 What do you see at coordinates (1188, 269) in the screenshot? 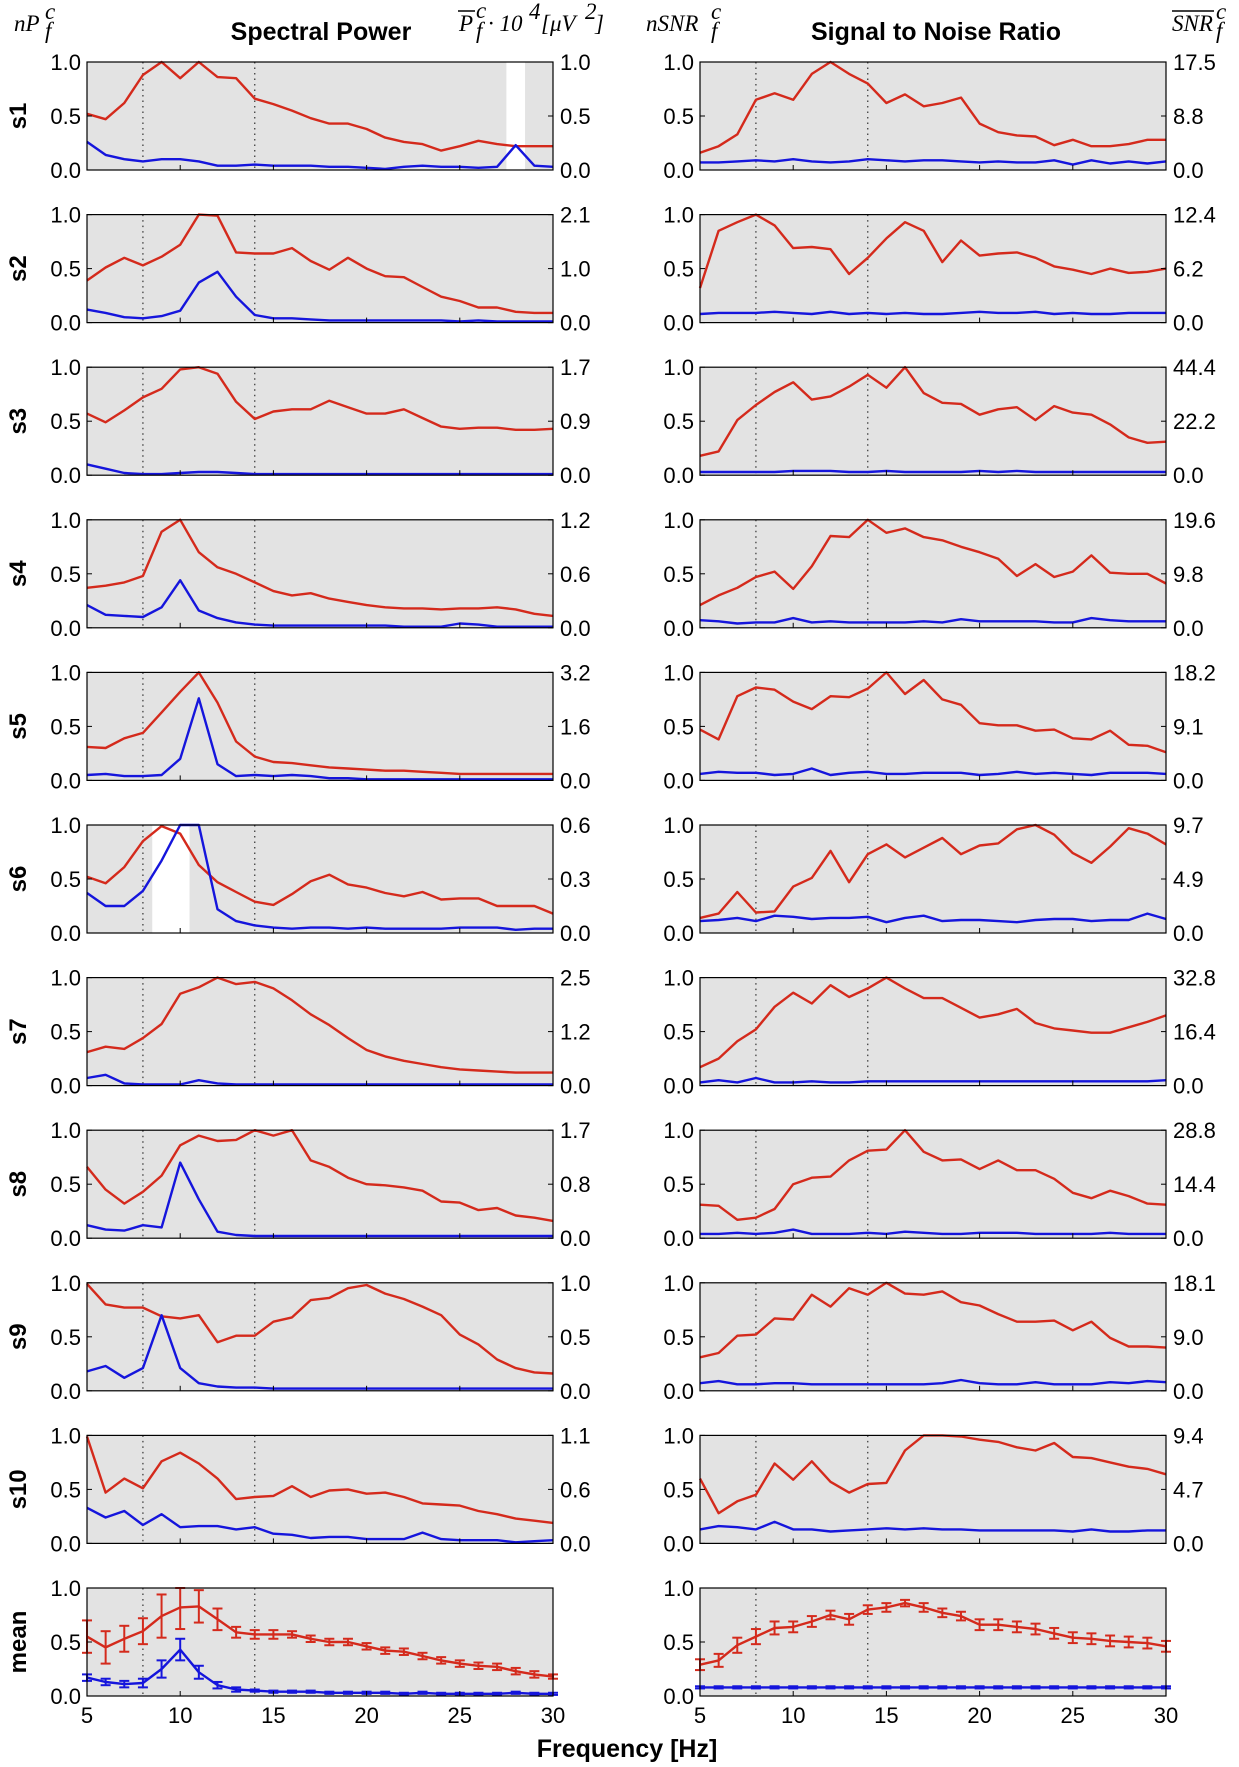
I see `y2-tick-label: 6.2` at bounding box center [1188, 269].